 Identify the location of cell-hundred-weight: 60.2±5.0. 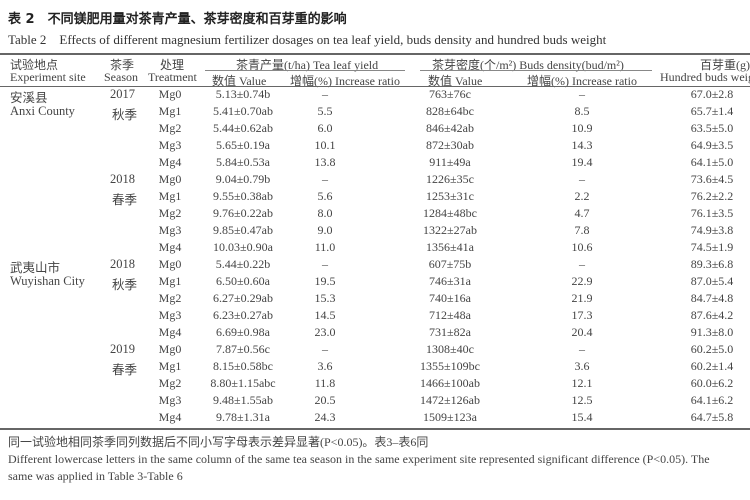
(712, 349).